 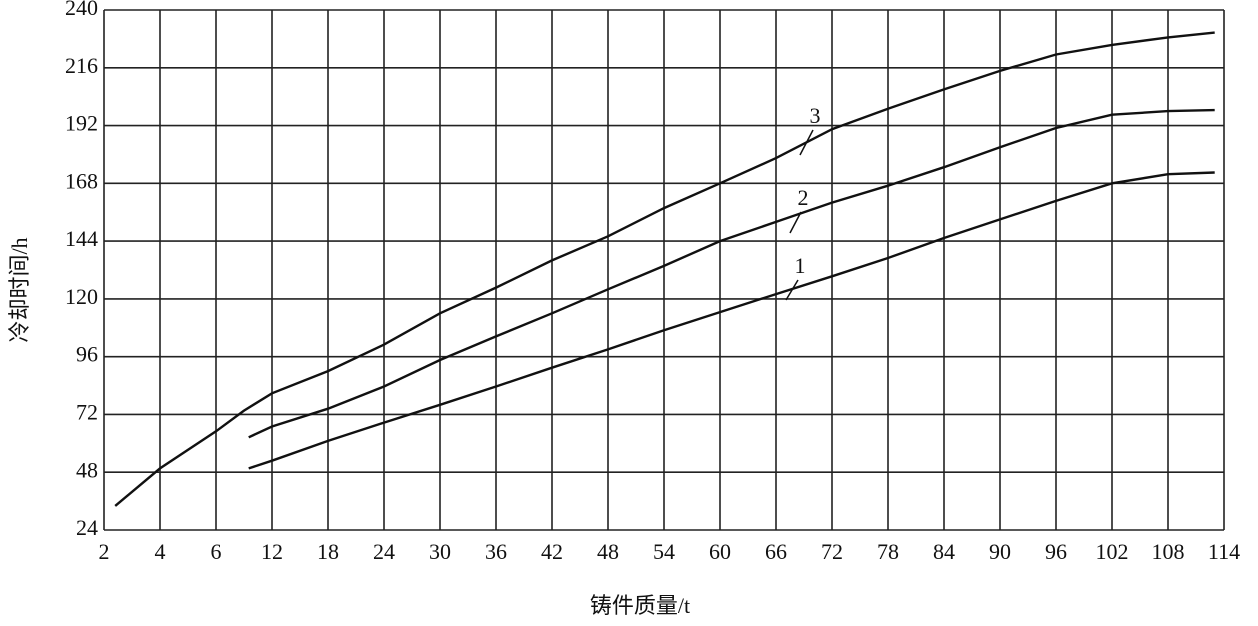 What do you see at coordinates (944, 551) in the screenshot?
I see `x-tick-label: 84` at bounding box center [944, 551].